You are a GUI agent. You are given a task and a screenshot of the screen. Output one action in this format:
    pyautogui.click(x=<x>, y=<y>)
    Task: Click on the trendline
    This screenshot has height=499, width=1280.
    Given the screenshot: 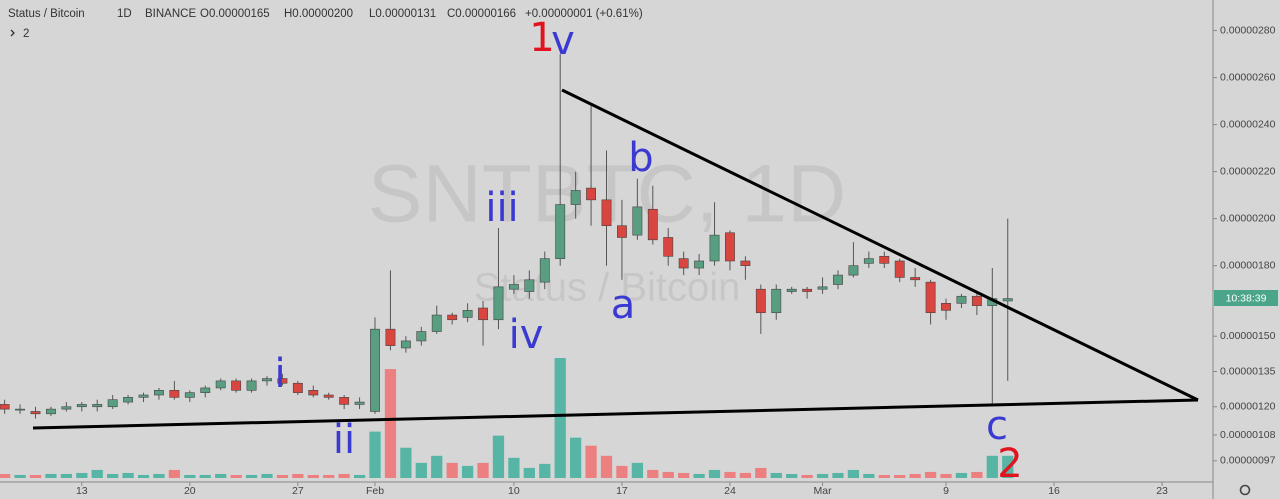 What is the action you would take?
    pyautogui.click(x=615, y=414)
    